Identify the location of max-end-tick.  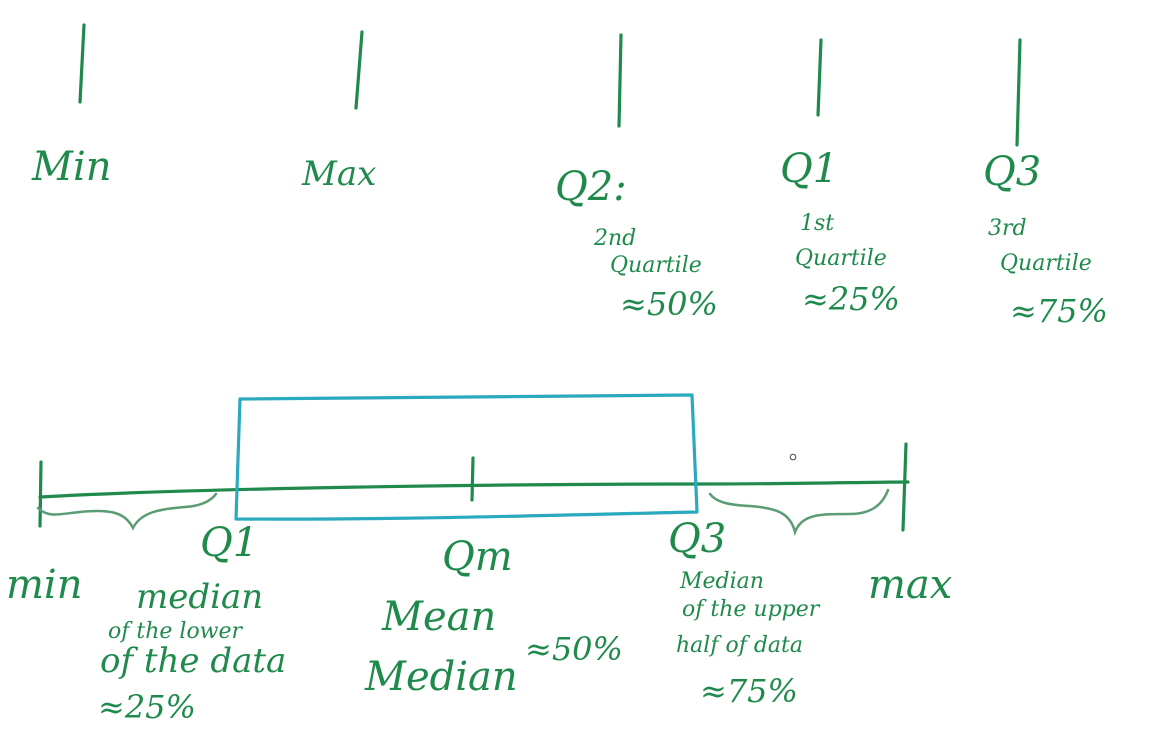
(904, 487).